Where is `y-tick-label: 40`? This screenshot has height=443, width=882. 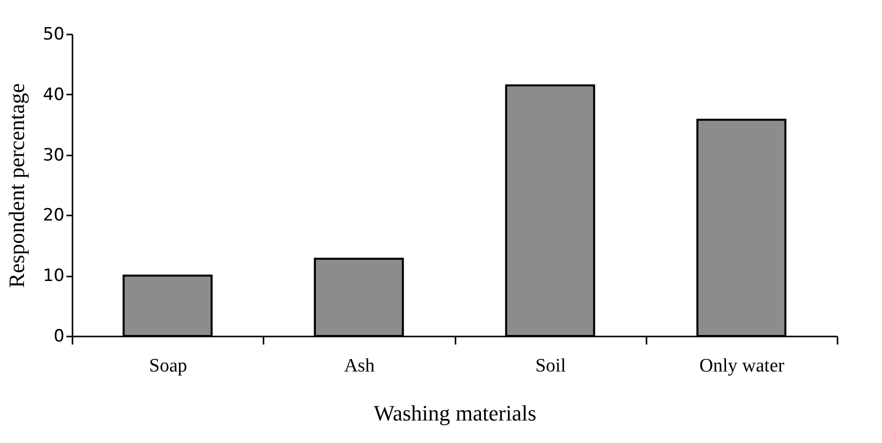 y-tick-label: 40 is located at coordinates (53, 94).